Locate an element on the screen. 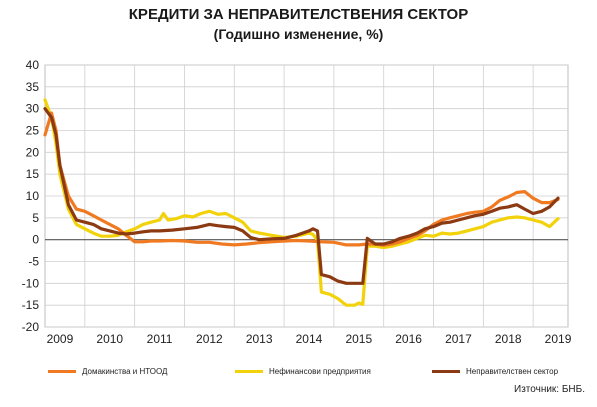 The image size is (597, 407). legend-swatch-nonfinancial is located at coordinates (249, 371).